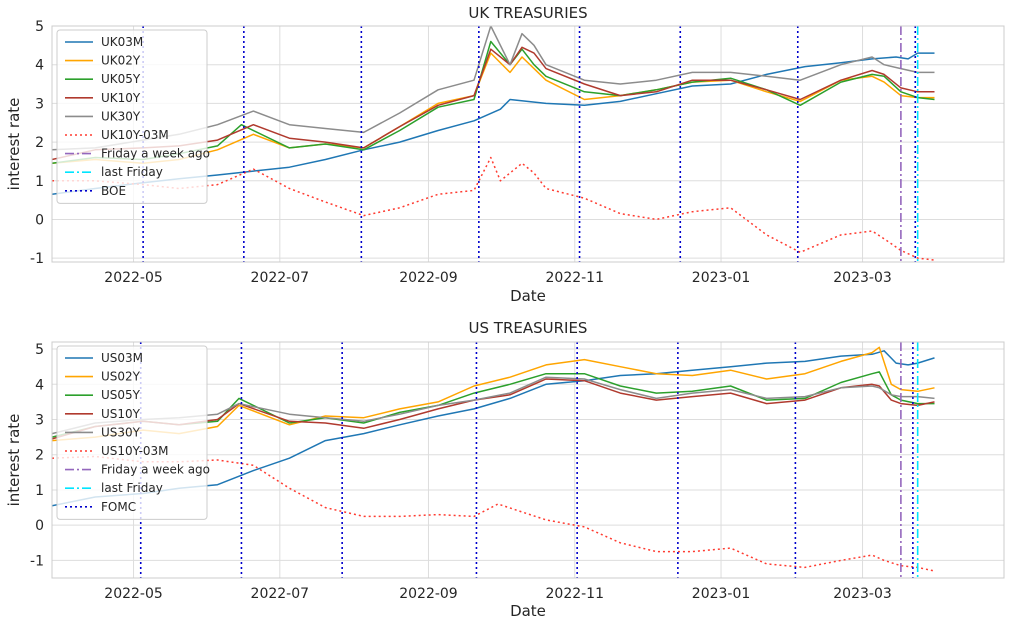 The height and width of the screenshot is (625, 1024). What do you see at coordinates (121, 61) in the screenshot?
I see `legend-label: UK02Y` at bounding box center [121, 61].